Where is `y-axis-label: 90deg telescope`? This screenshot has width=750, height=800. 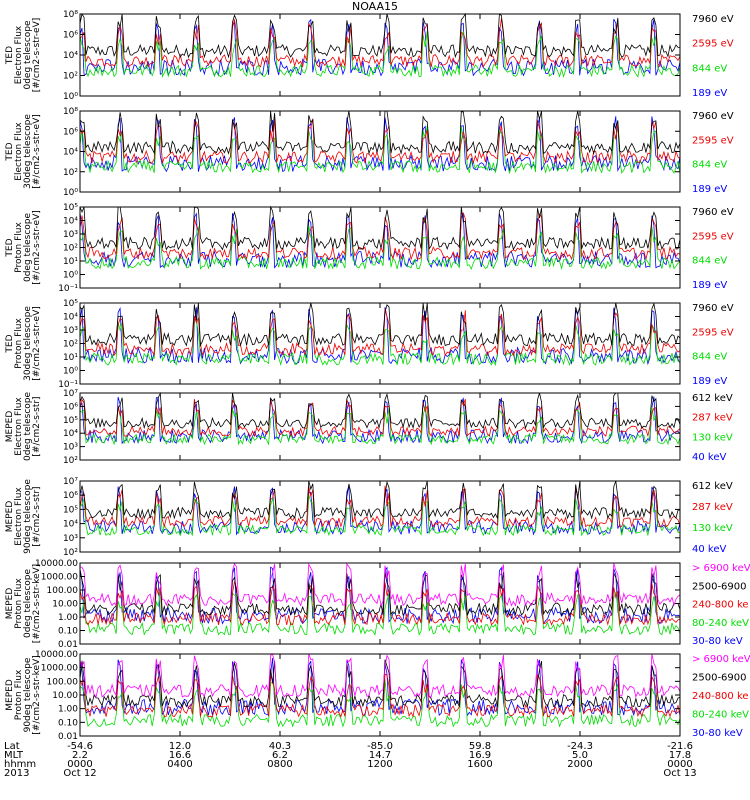
y-axis-label: 90deg telescope is located at coordinates (28, 516).